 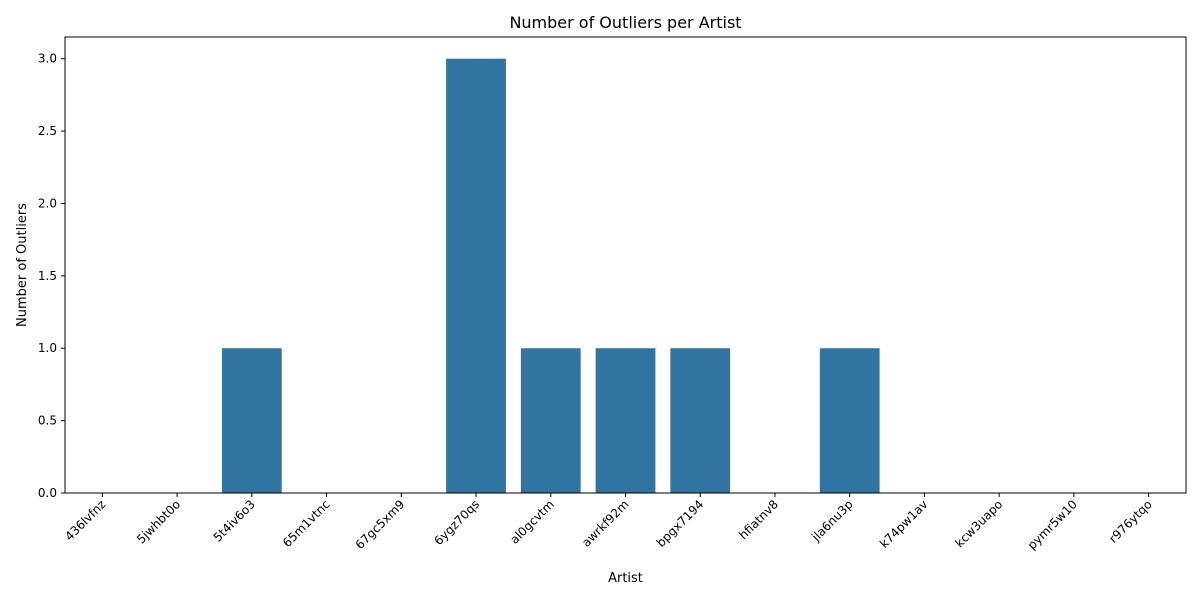 I want to click on y-tick-label: 2.0, so click(x=47, y=203).